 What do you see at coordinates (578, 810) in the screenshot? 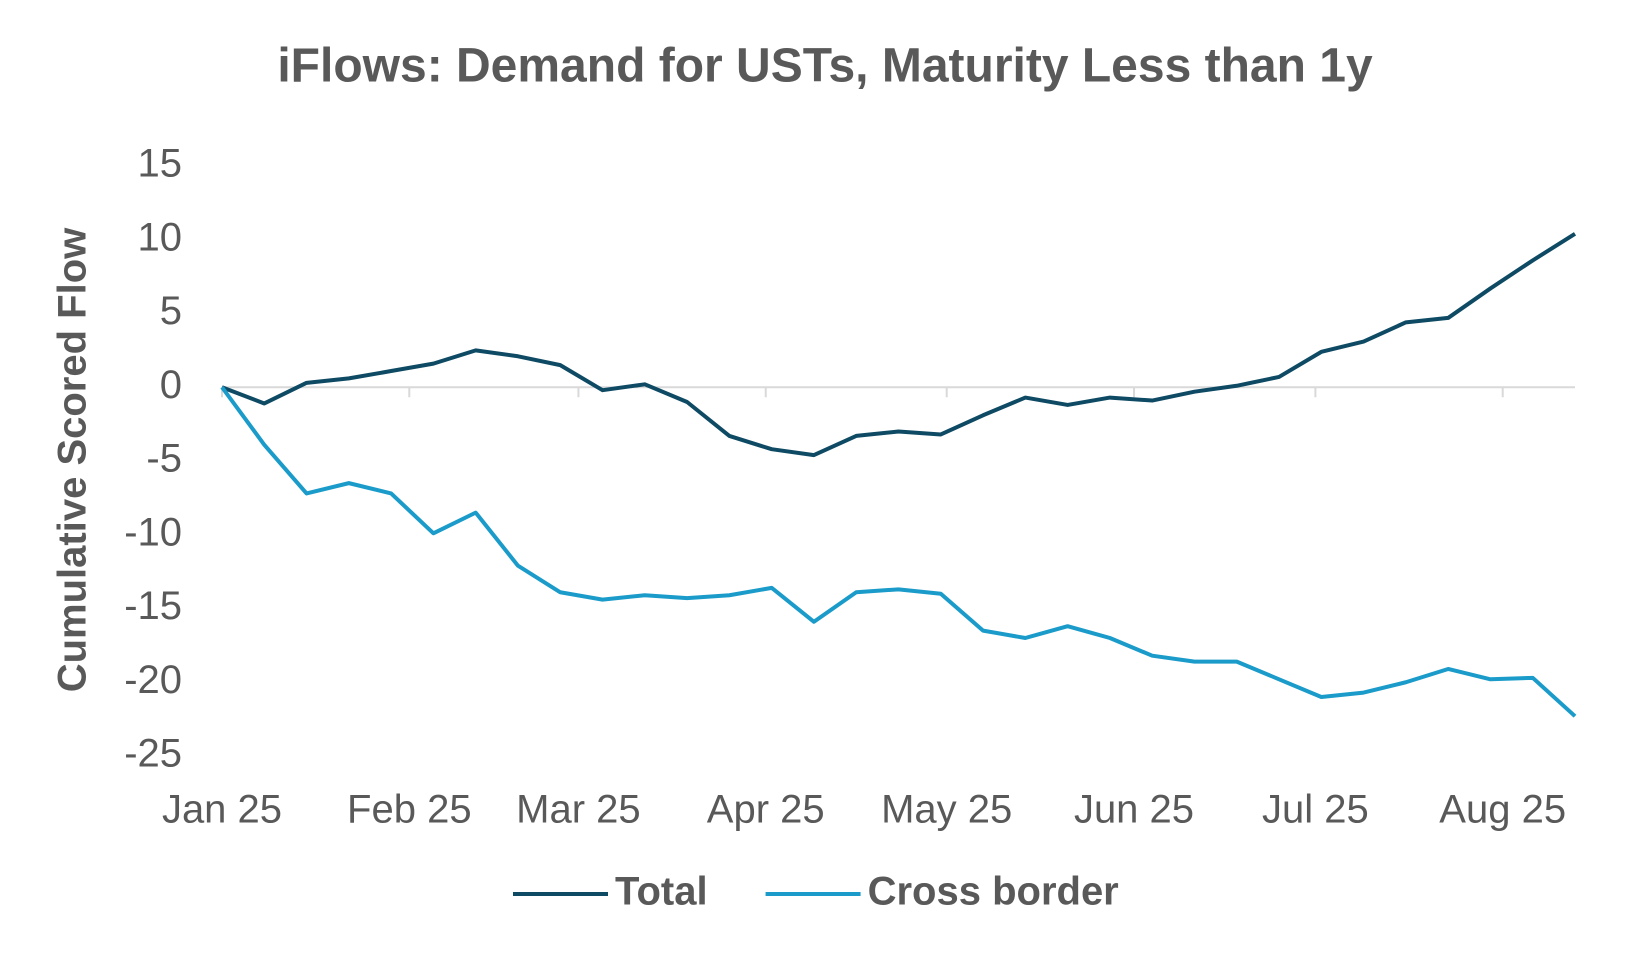
I see `x-tick-label: Mar 25` at bounding box center [578, 810].